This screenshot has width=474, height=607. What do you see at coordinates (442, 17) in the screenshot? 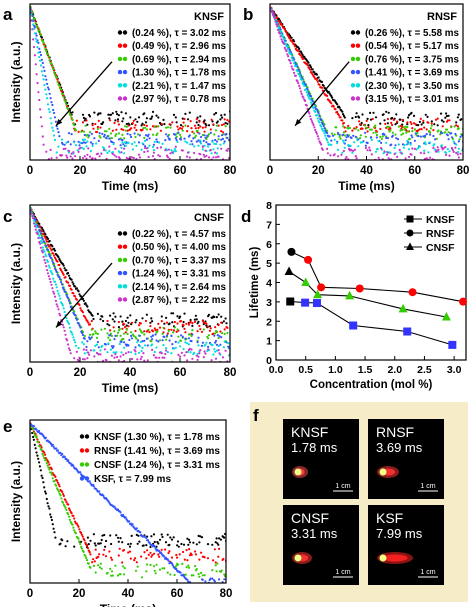
I see `panel-title: RNSF` at bounding box center [442, 17].